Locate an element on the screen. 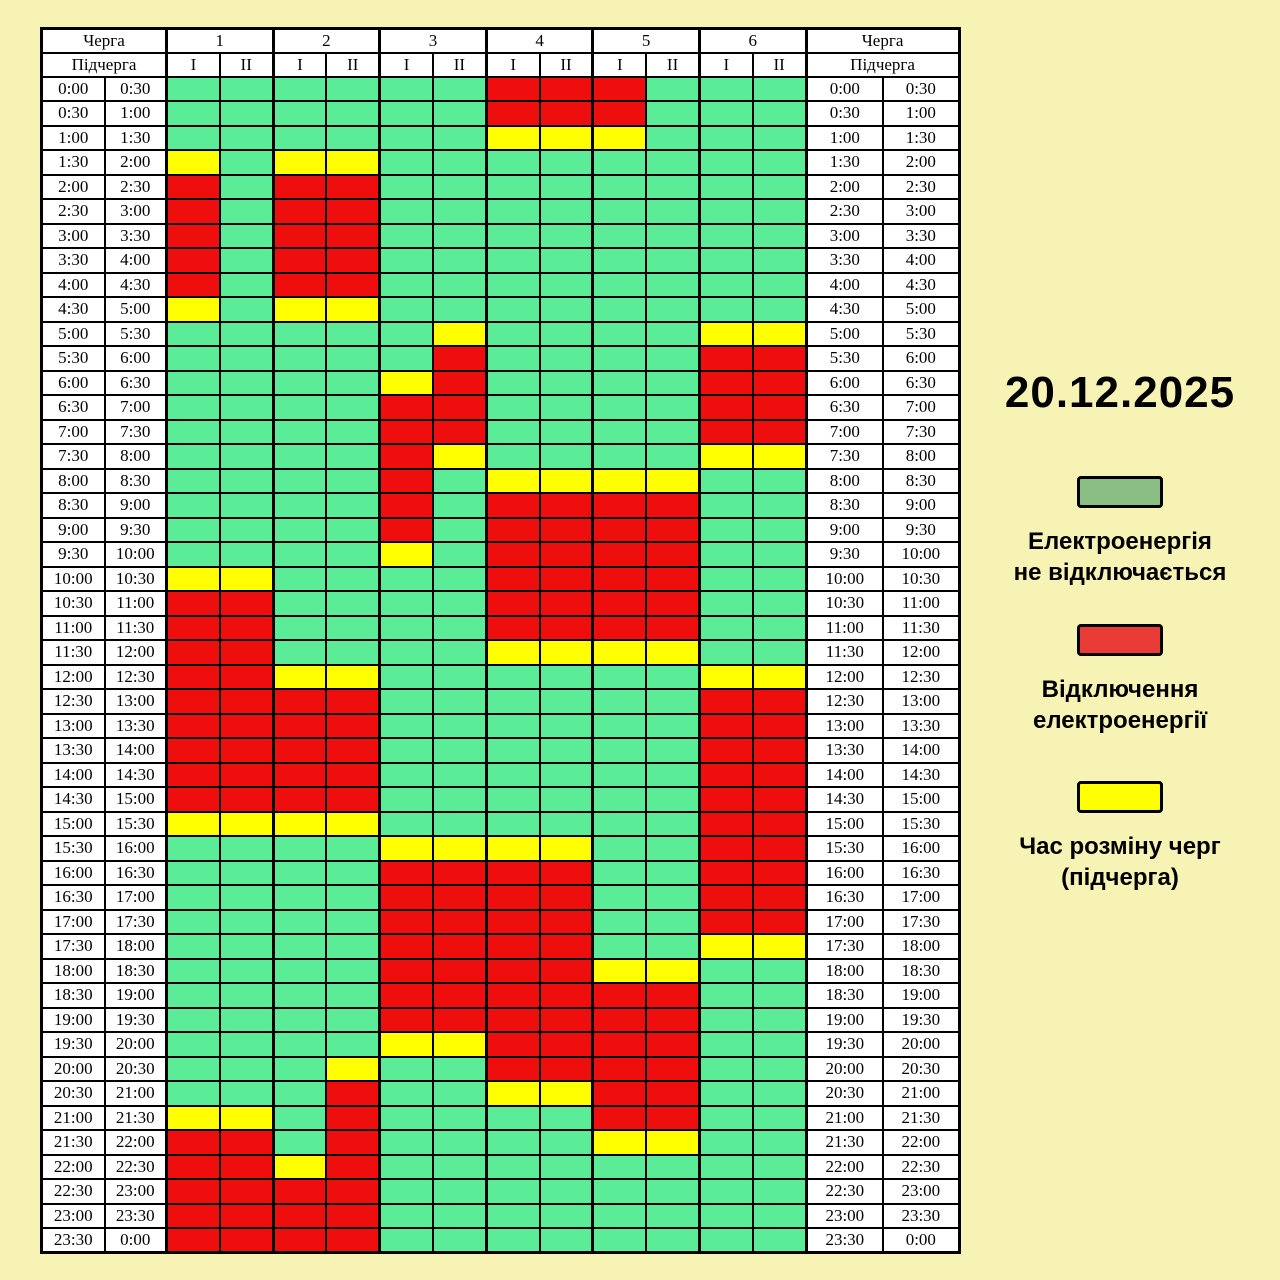 The image size is (1280, 1280). schedule-cell-5-I-10:30 is located at coordinates (619, 603).